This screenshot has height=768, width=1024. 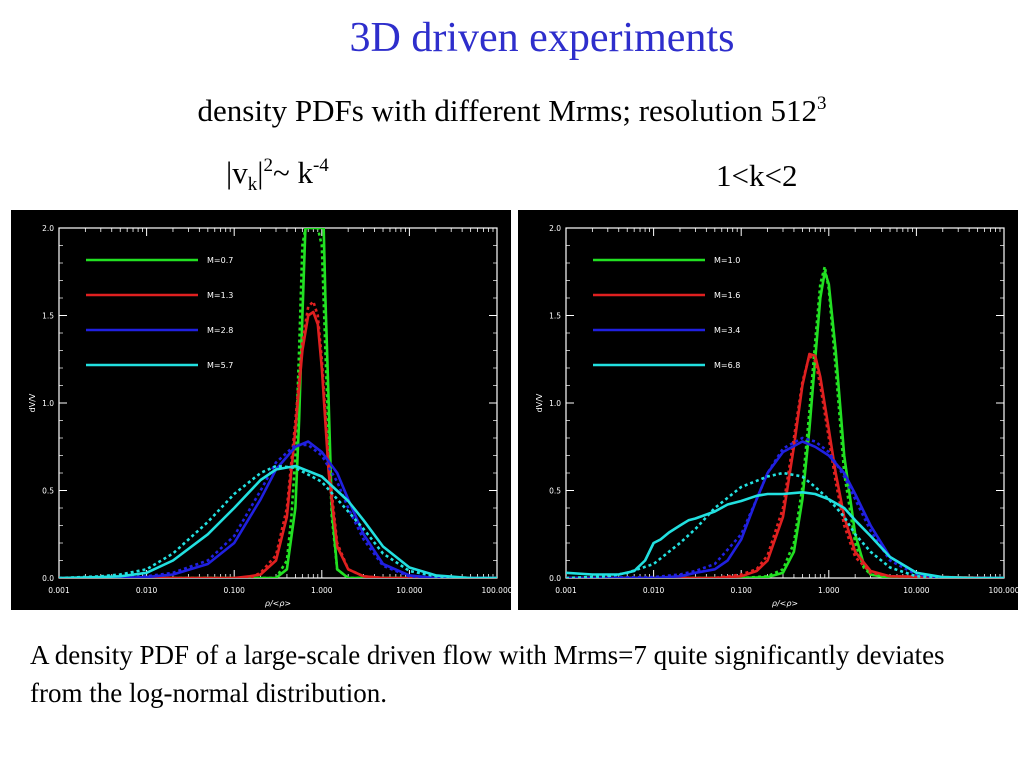 I want to click on series-line-M=2.8, so click(x=278, y=509).